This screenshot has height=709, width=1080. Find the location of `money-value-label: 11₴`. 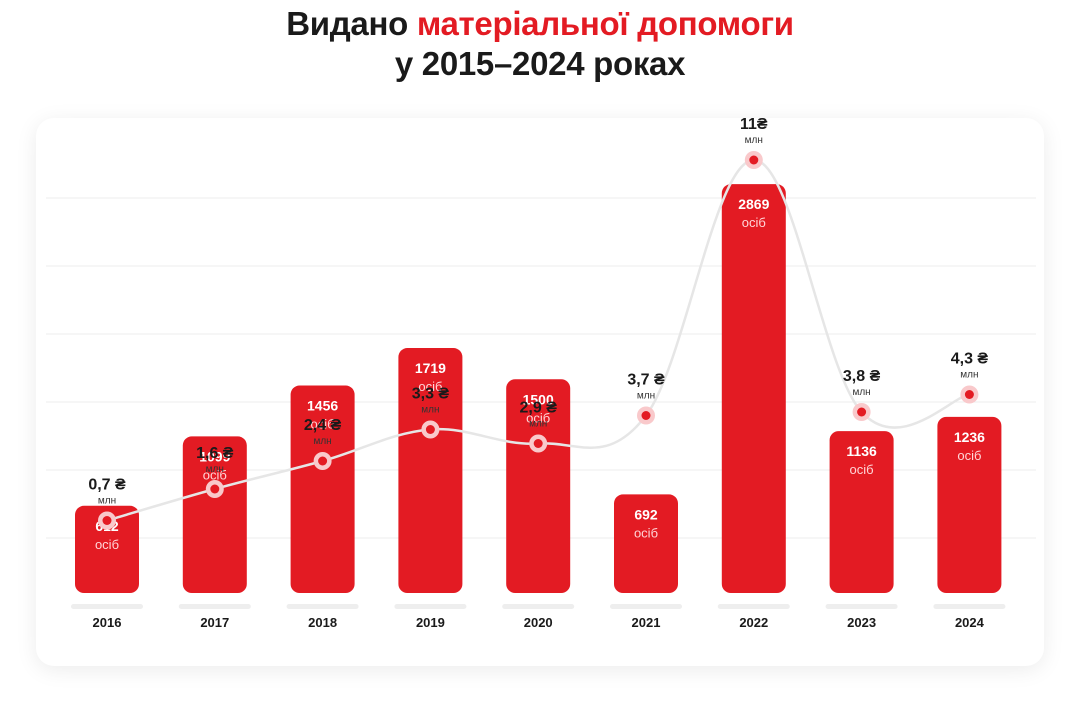

money-value-label: 11₴ is located at coordinates (754, 124).